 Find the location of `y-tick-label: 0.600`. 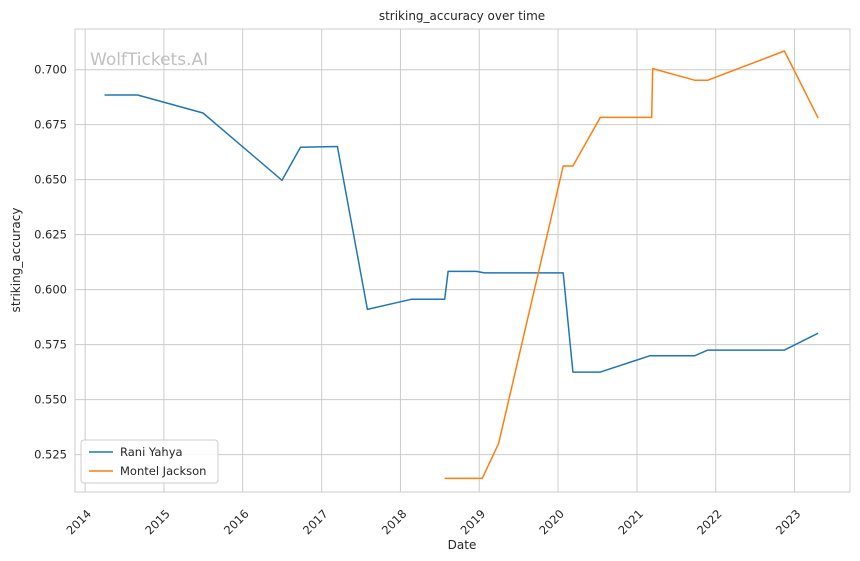

y-tick-label: 0.600 is located at coordinates (50, 290).